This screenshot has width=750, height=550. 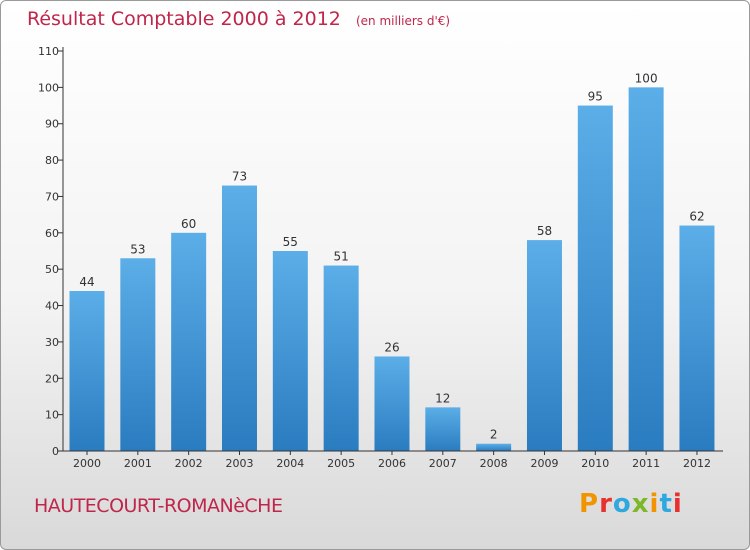 What do you see at coordinates (696, 217) in the screenshot?
I see `bar-value-label: 62` at bounding box center [696, 217].